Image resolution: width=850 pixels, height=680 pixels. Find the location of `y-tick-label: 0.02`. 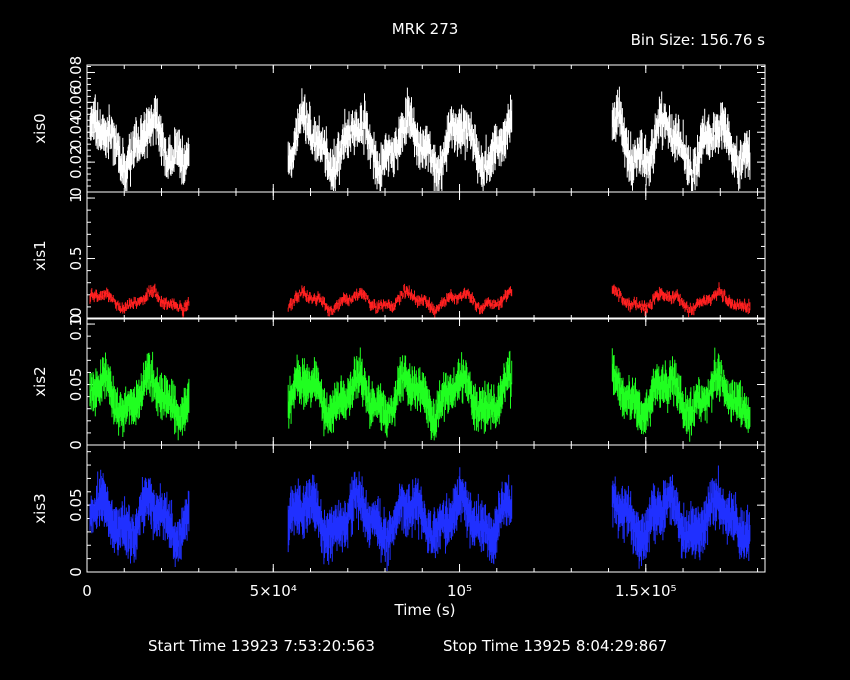

y-tick-label: 0.02 is located at coordinates (76, 161).